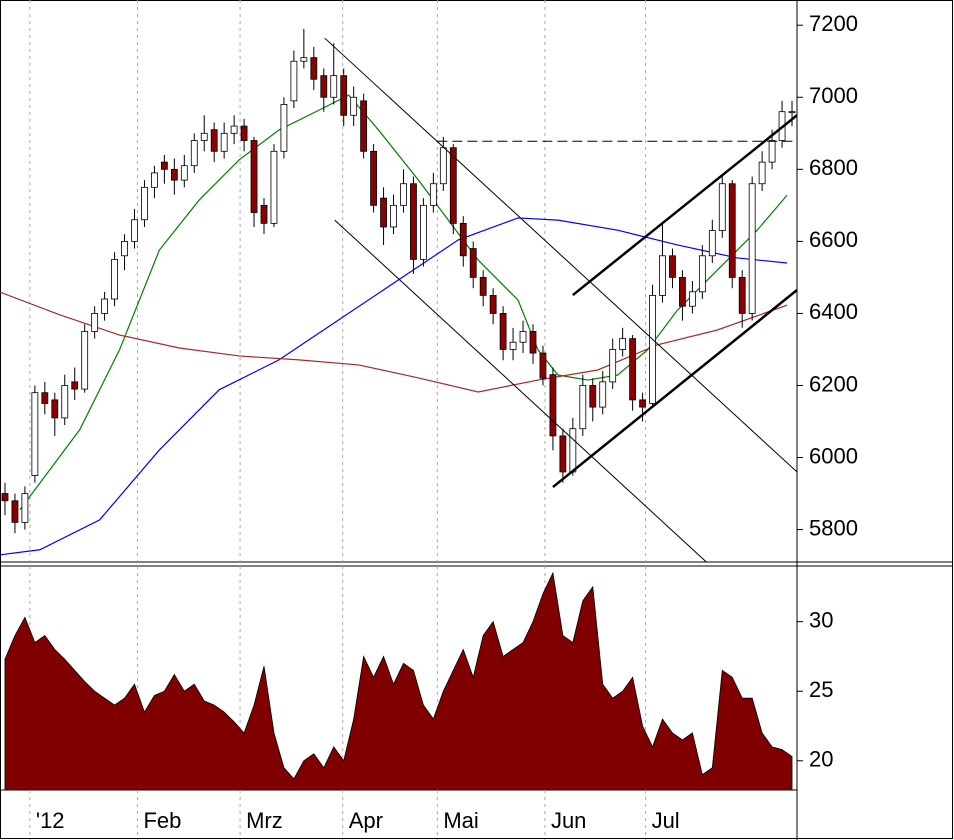 The width and height of the screenshot is (954, 840). I want to click on y-tick-label: 6200, so click(833, 383).